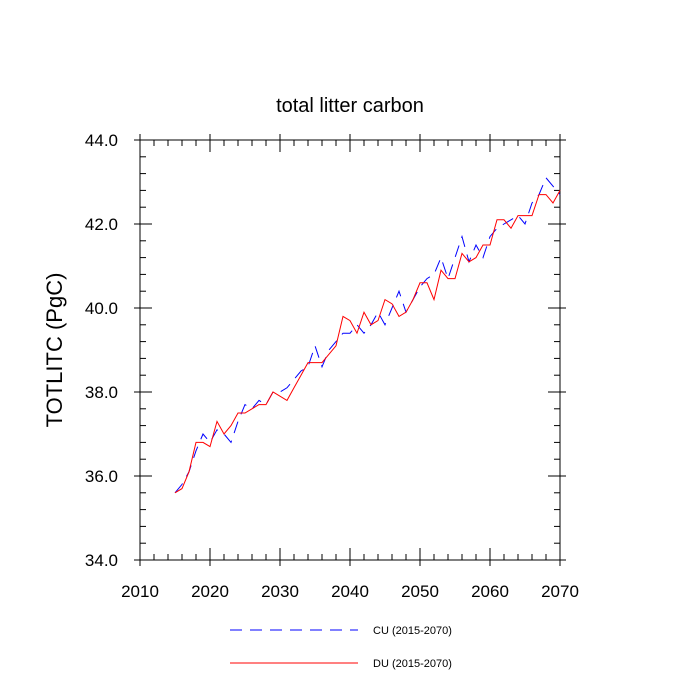  I want to click on y-axis-tick-labels: 34.0 36.0 38.0 40.0 42.0 44.0, so click(101, 350).